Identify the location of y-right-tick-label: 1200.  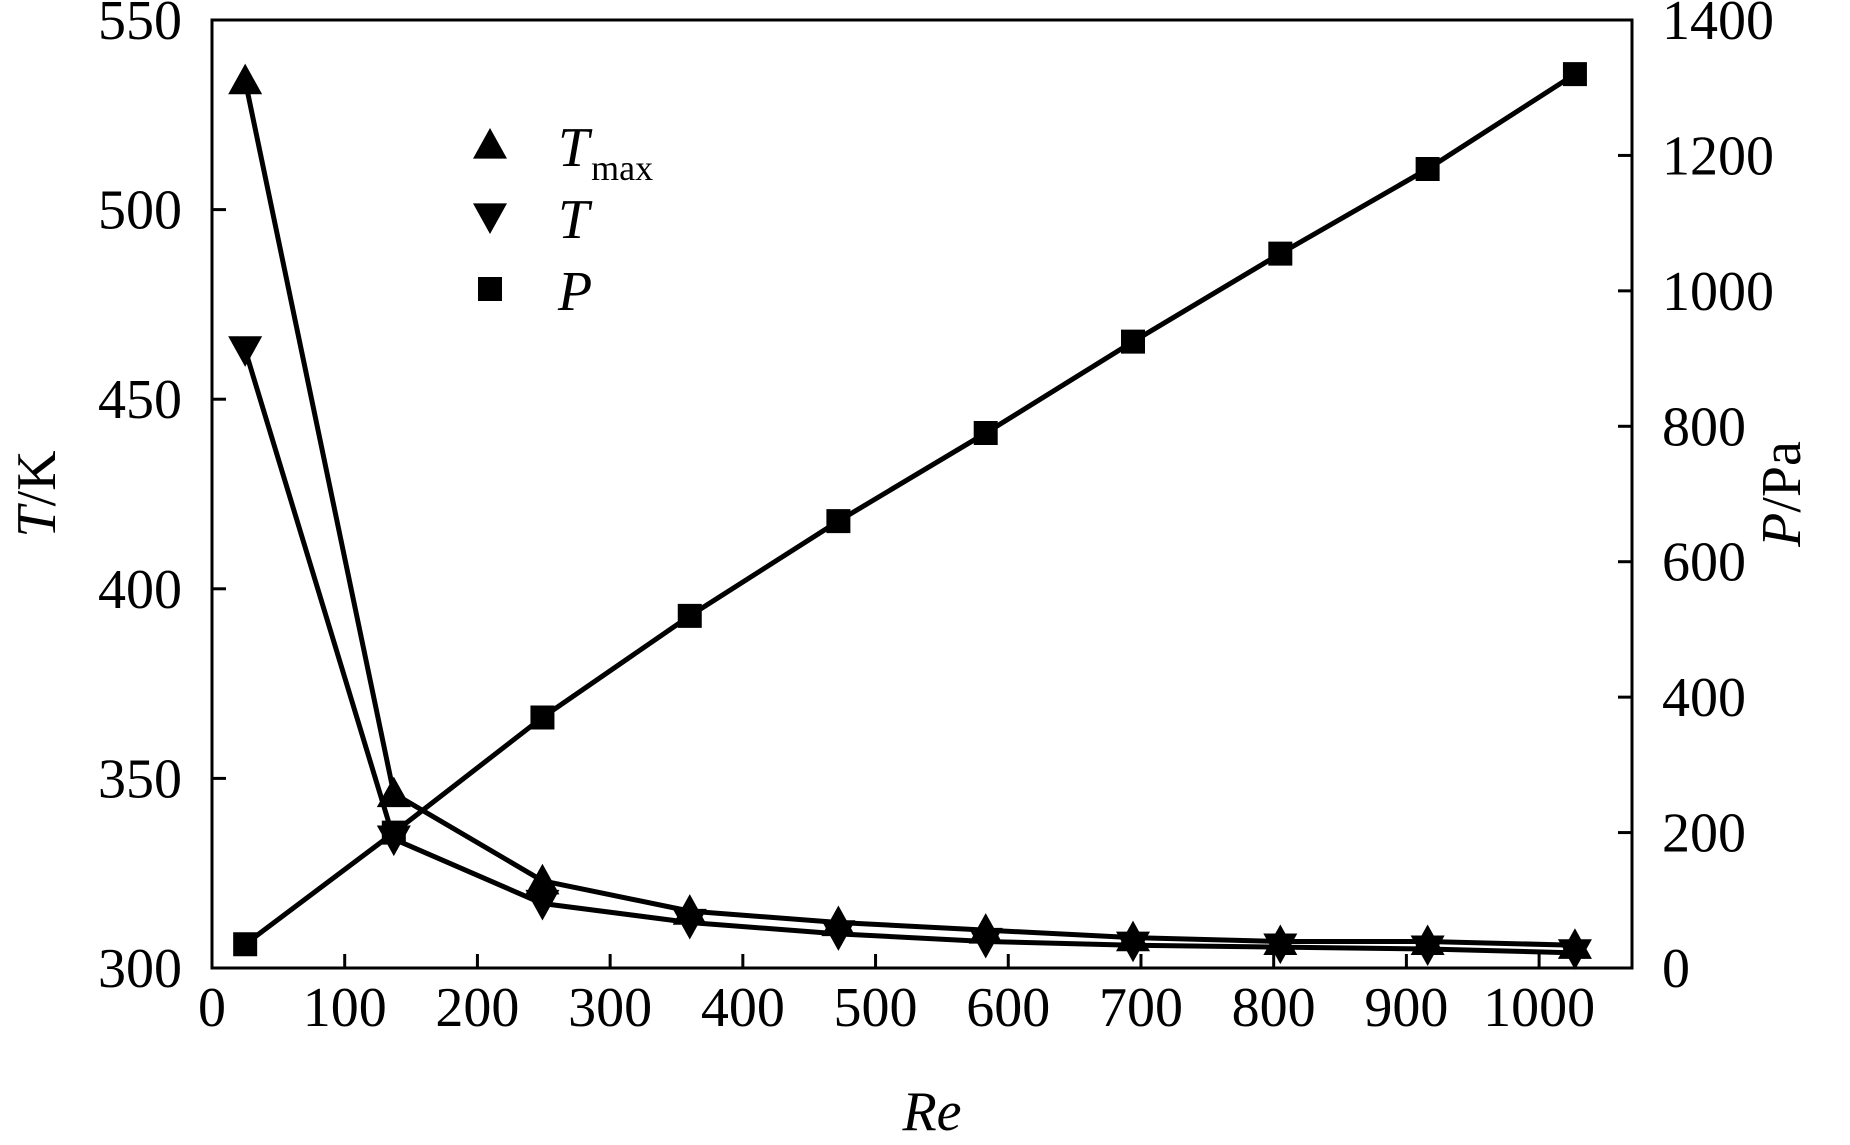
(1718, 156).